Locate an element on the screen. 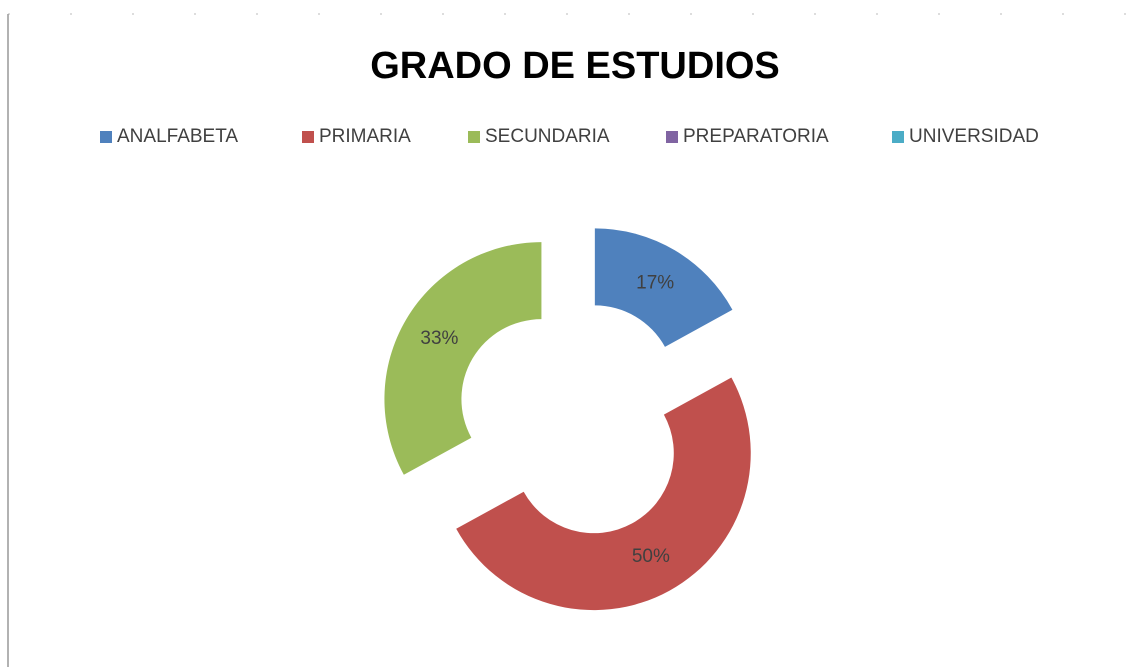 This screenshot has width=1133, height=667. data-label: 17% is located at coordinates (655, 282).